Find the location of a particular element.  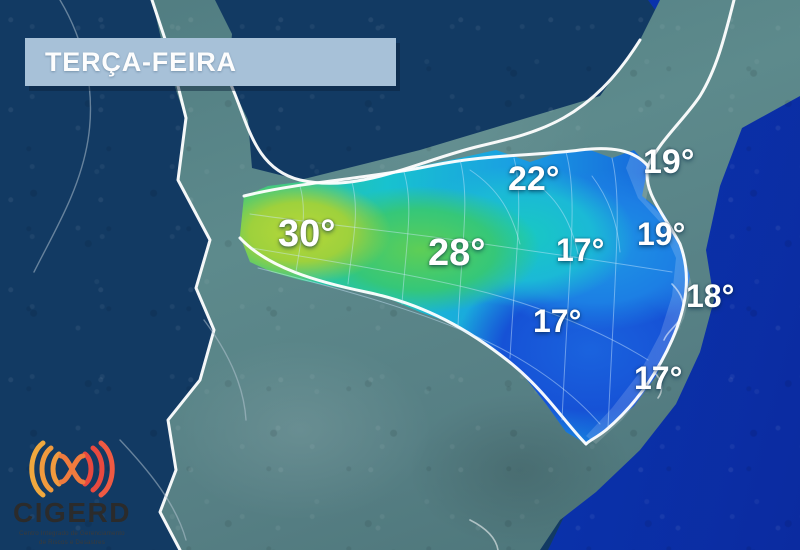

sul-temp-17: 17° is located at coordinates (557, 321).